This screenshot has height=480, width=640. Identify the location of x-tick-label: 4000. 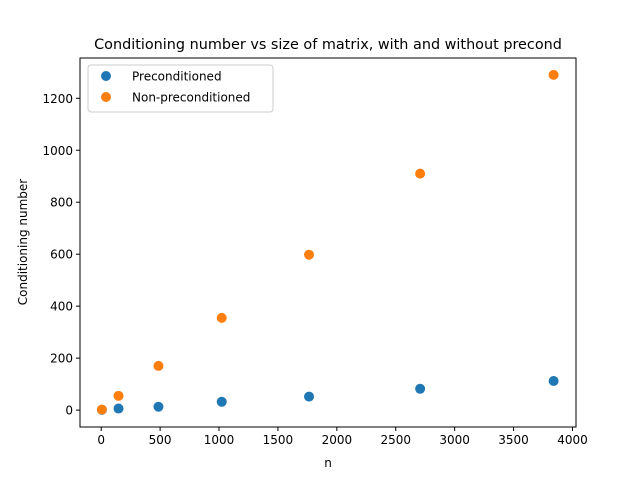
(572, 440).